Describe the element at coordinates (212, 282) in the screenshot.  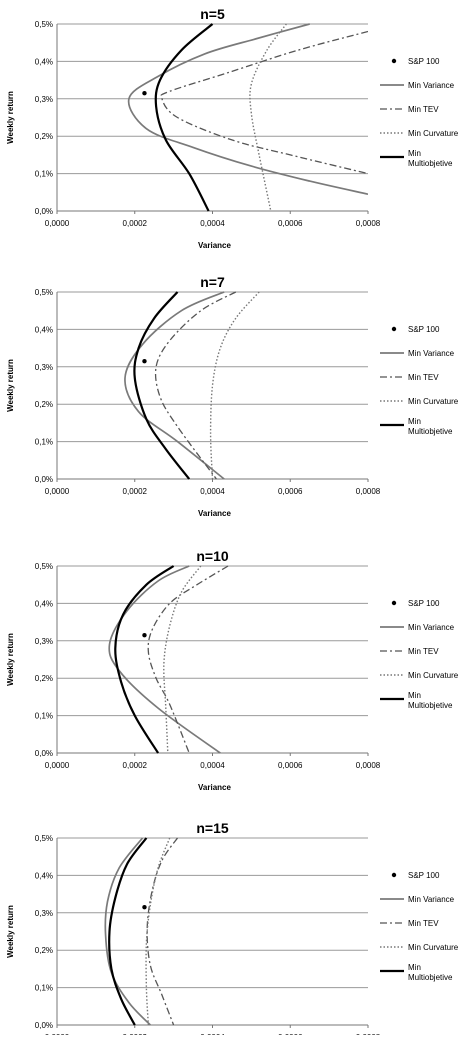
I see `chart-title: n=7` at that location.